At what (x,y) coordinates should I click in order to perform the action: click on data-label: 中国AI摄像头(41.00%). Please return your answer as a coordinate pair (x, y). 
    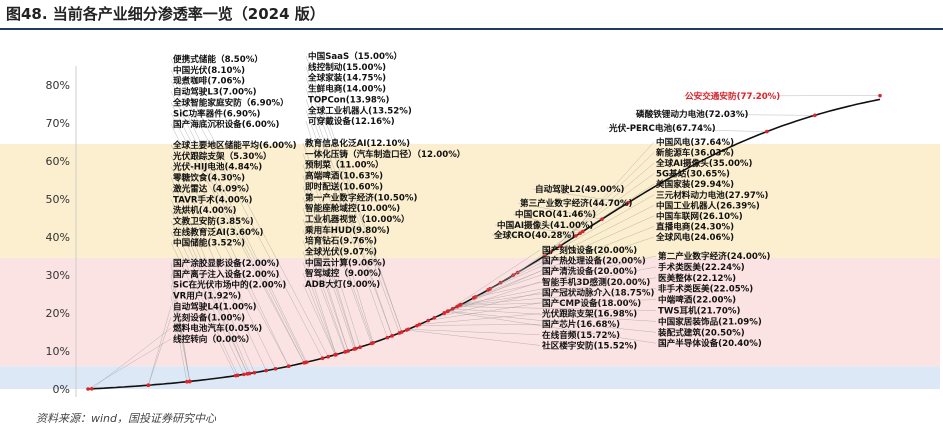
    Looking at the image, I should click on (545, 225).